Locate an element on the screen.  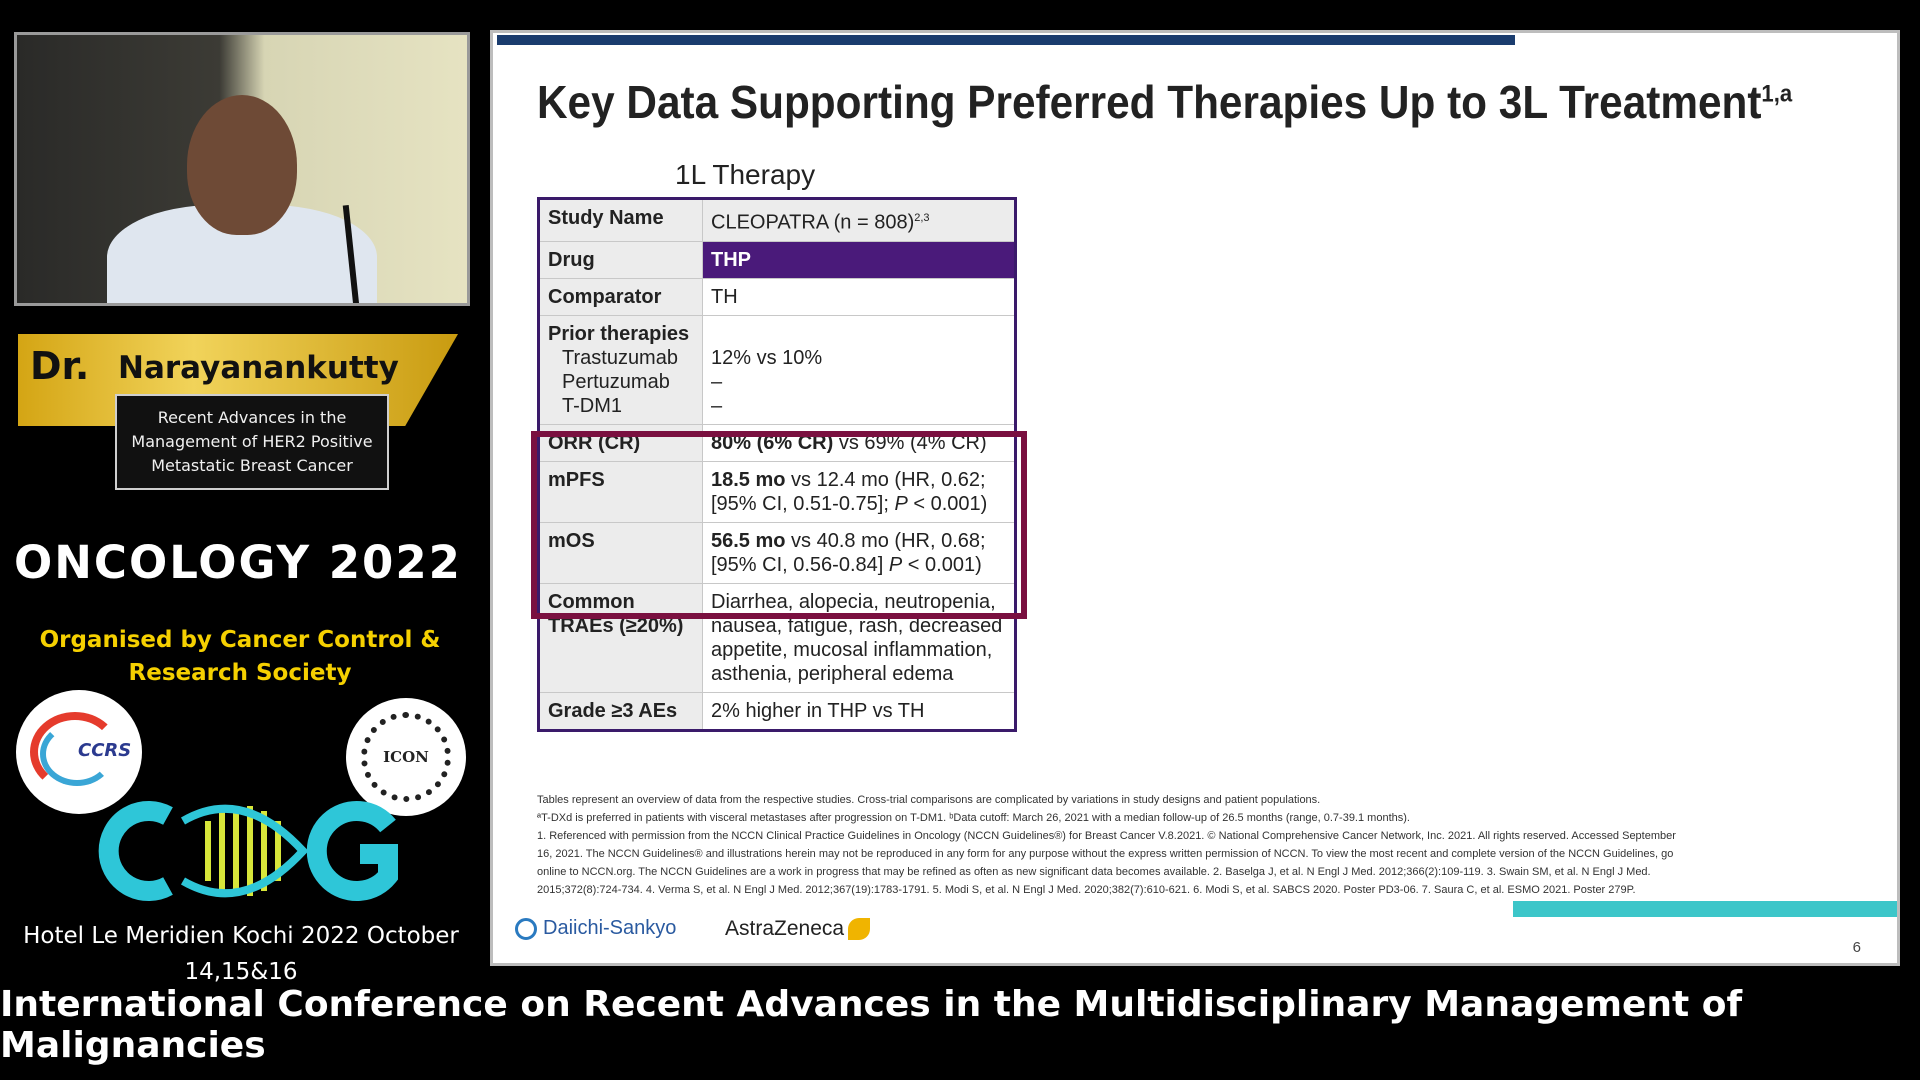
ccrs-arc-blue is located at coordinates (77, 754).